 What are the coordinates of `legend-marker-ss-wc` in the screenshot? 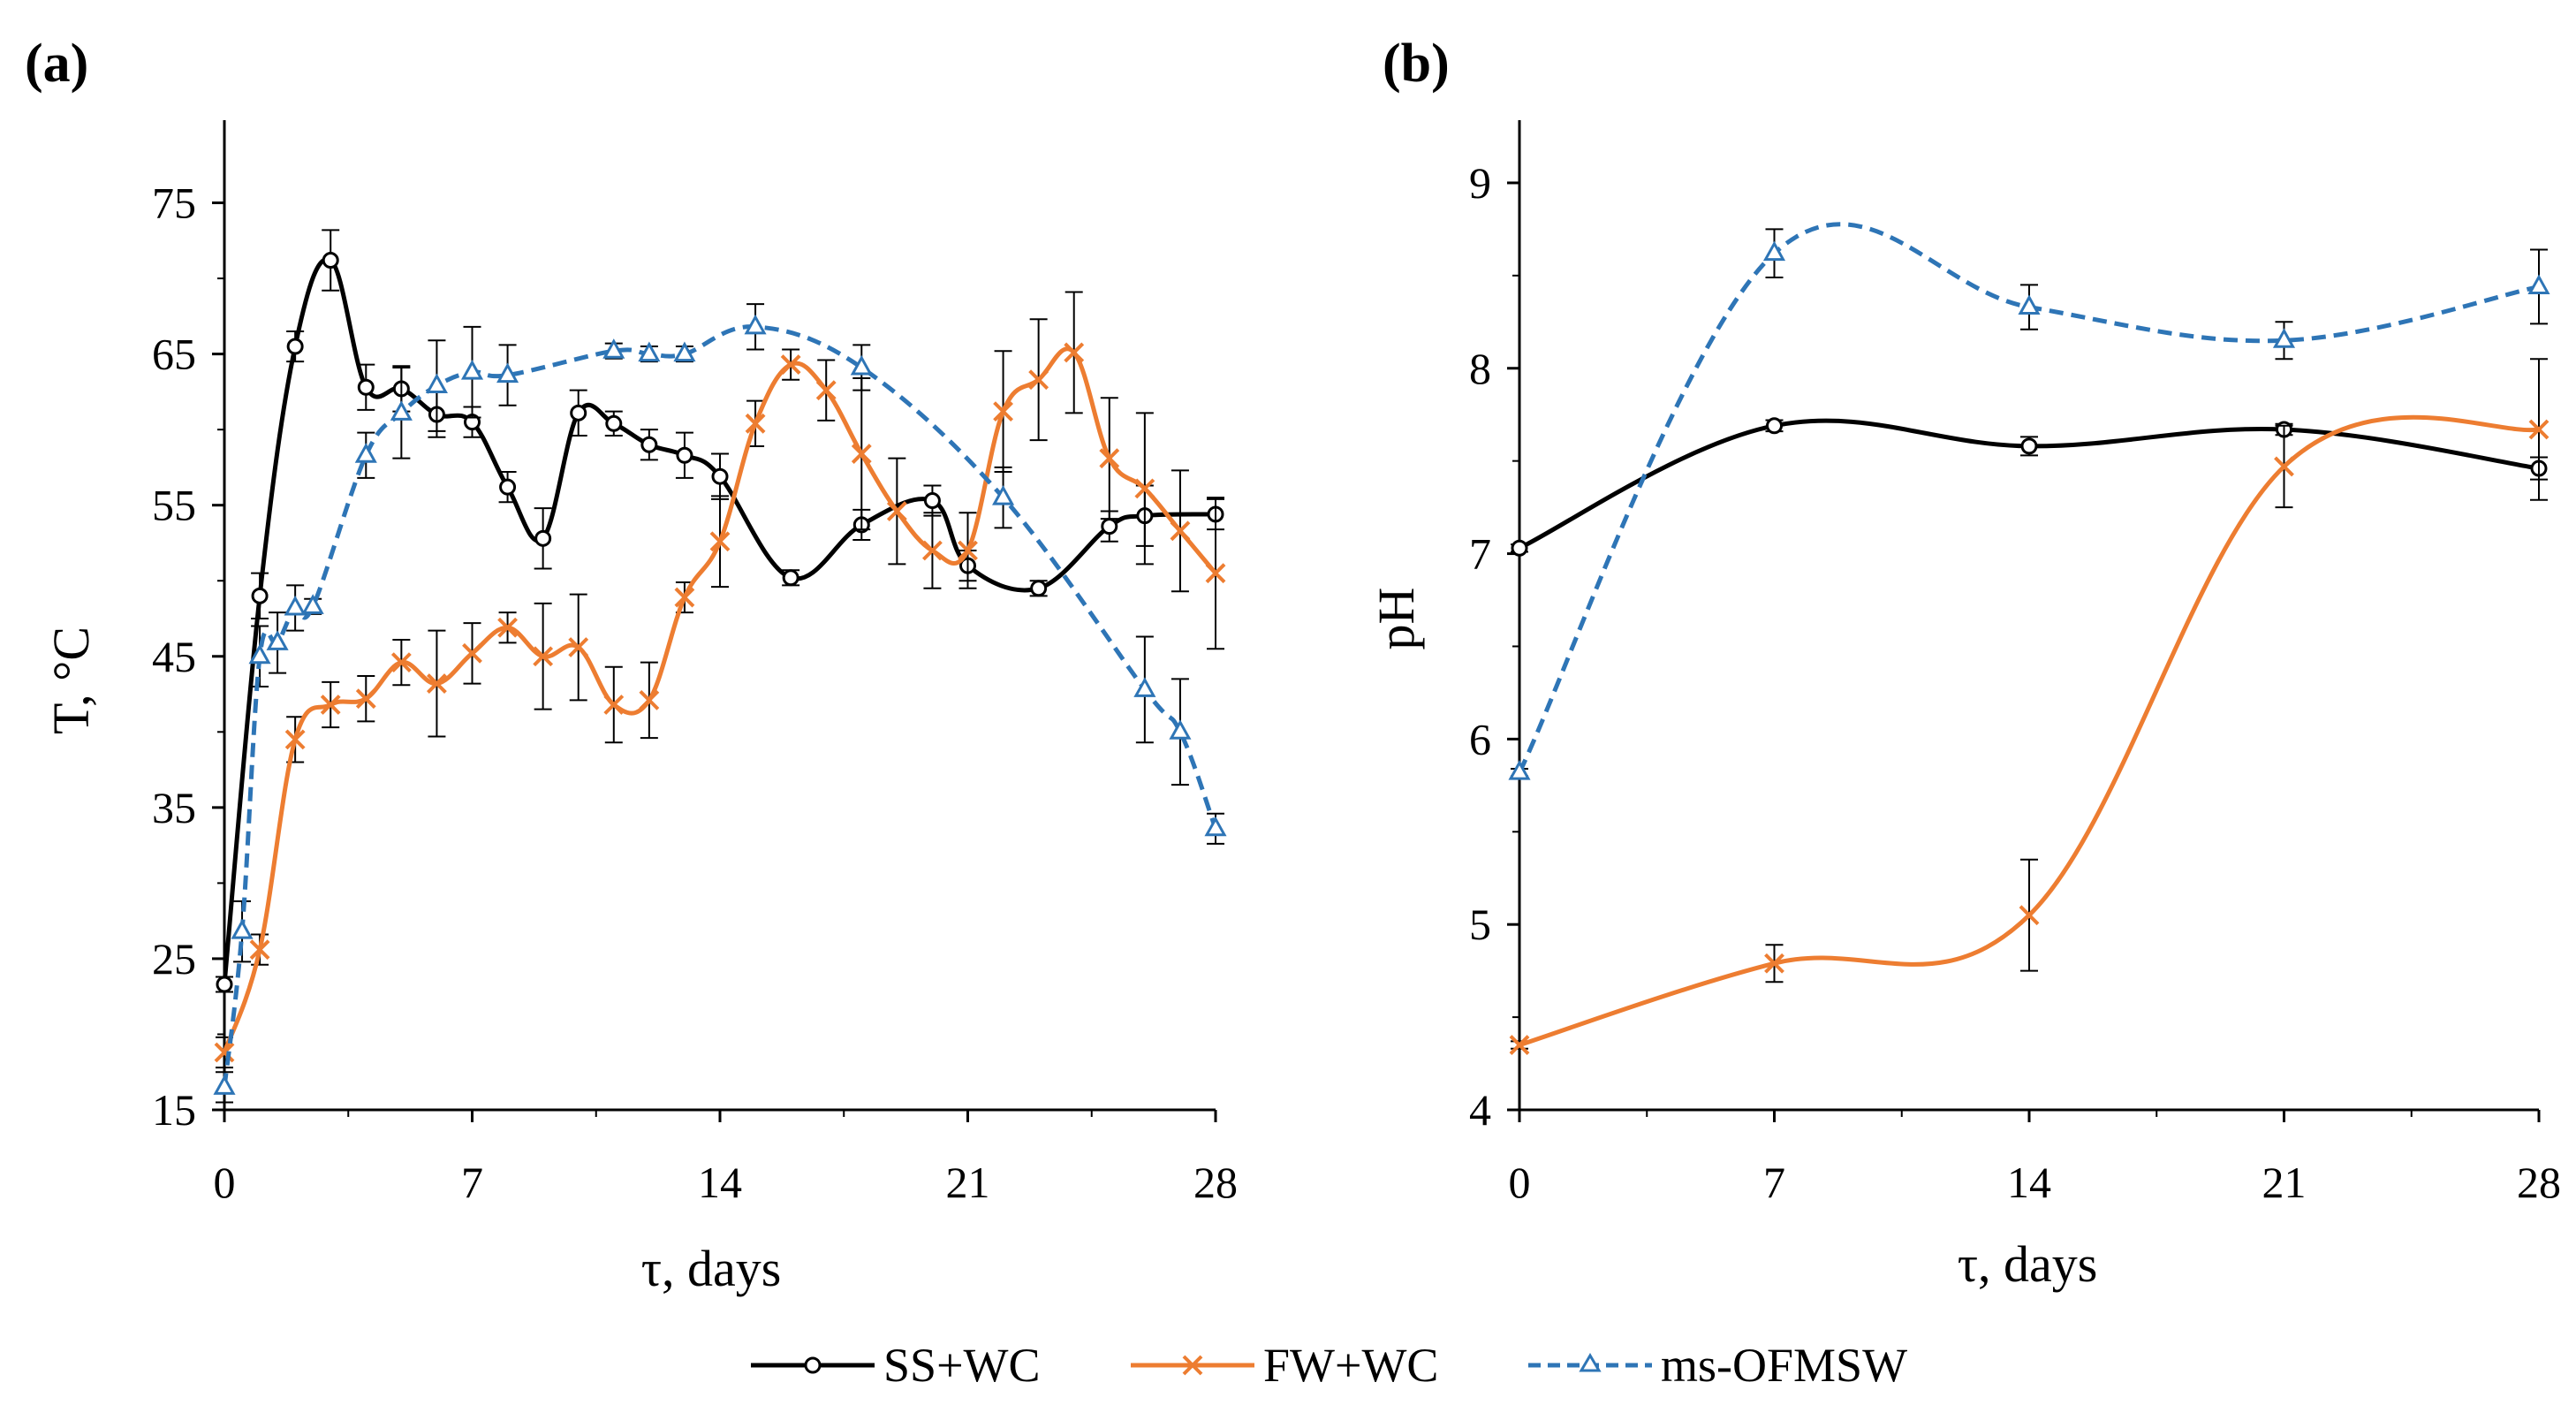 It's located at (813, 1365).